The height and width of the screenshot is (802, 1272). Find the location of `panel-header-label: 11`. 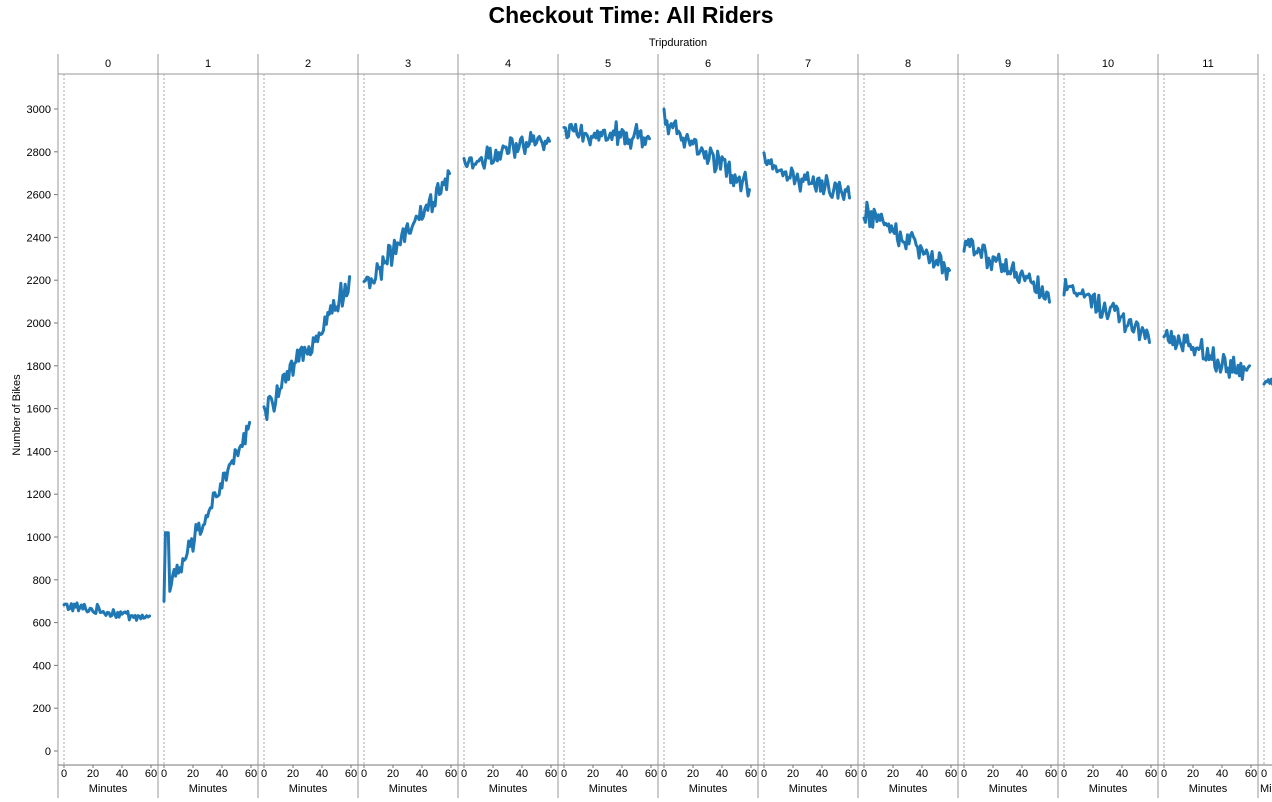

panel-header-label: 11 is located at coordinates (1207, 64).